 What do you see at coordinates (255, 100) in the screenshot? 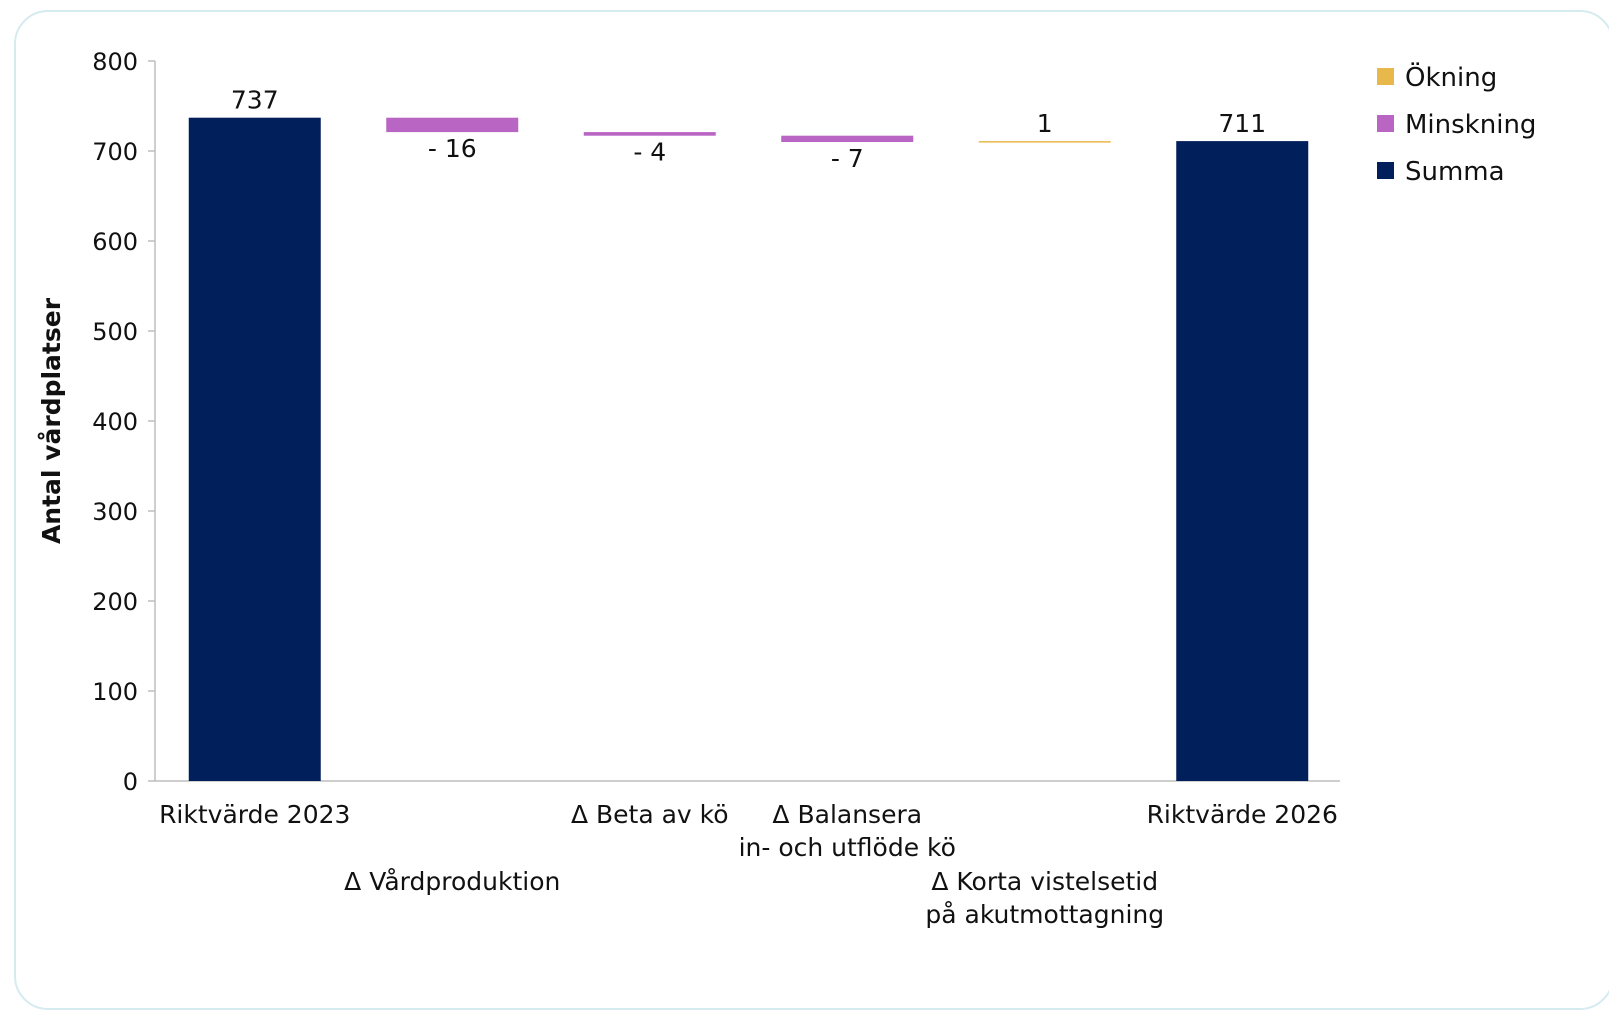
I see `data-label: 737` at bounding box center [255, 100].